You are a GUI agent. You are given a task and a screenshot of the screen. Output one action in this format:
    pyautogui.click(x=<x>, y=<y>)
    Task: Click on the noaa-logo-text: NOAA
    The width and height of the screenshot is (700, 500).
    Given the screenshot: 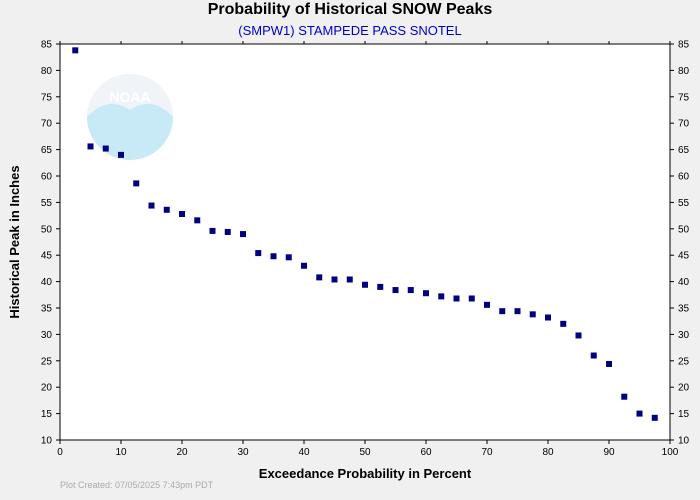 What is the action you would take?
    pyautogui.click(x=129, y=97)
    